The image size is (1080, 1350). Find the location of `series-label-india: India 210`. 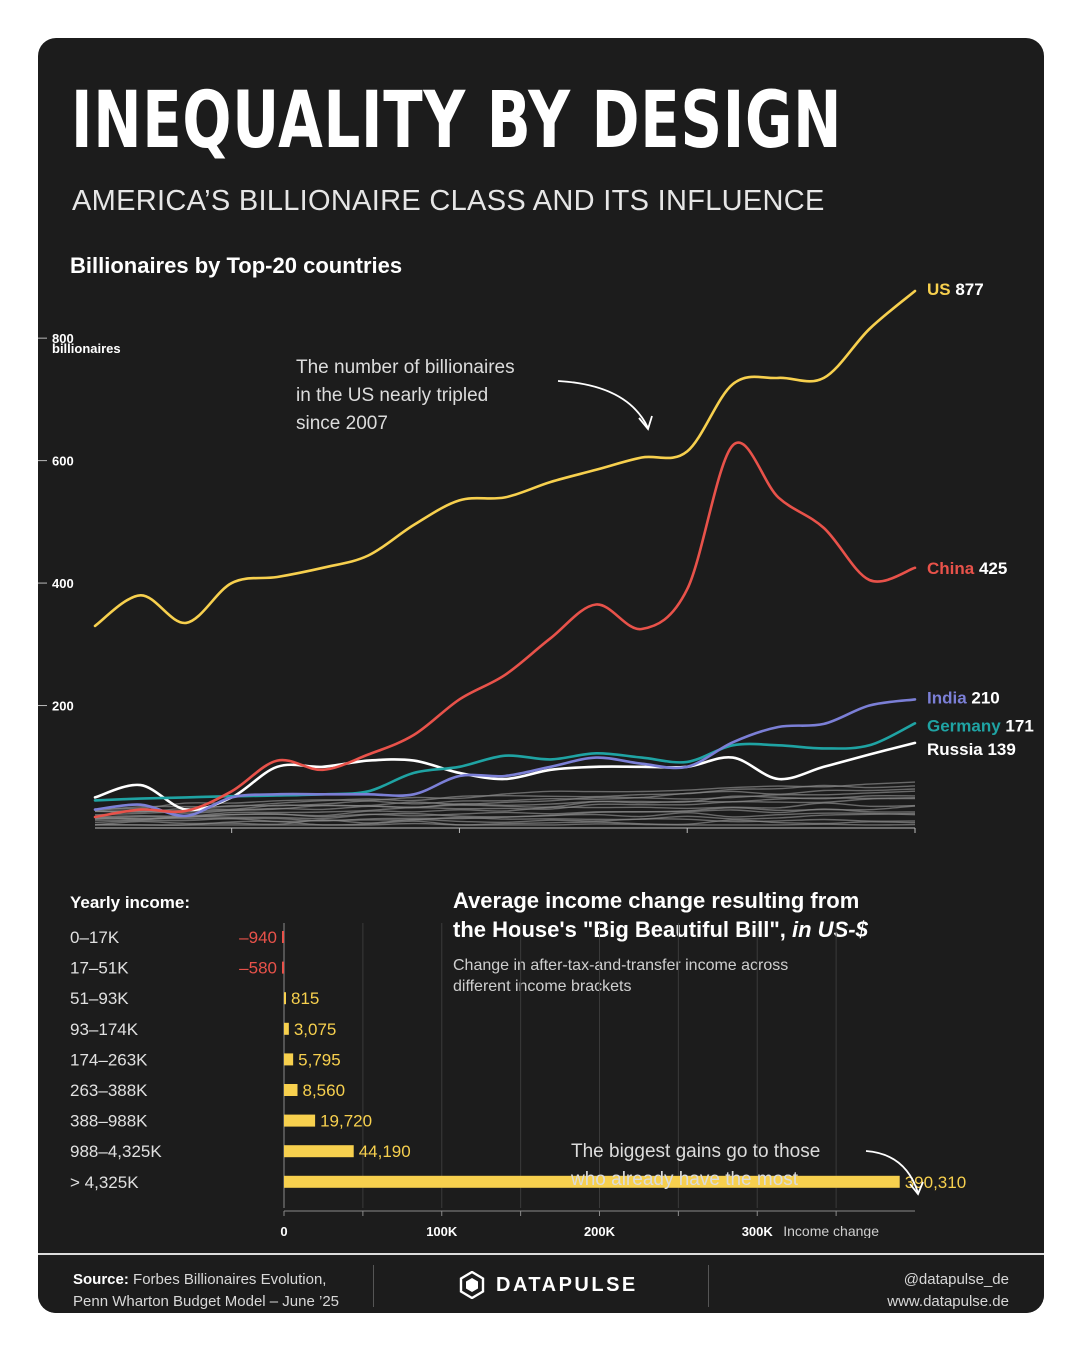

series-label-india: India 210 is located at coordinates (963, 697).